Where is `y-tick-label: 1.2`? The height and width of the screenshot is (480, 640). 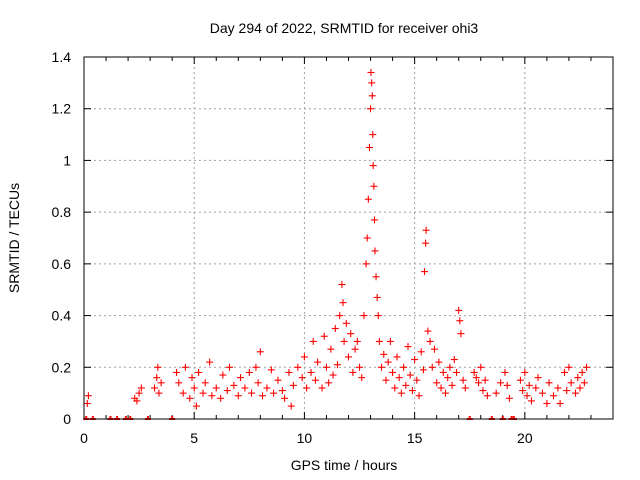
y-tick-label: 1.2 is located at coordinates (62, 109).